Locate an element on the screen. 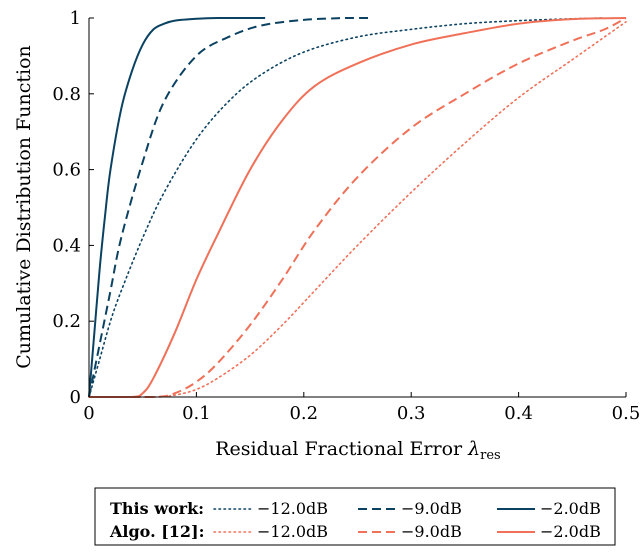 This screenshot has height=557, width=644. y-tick-label: 0.2 is located at coordinates (66, 321).